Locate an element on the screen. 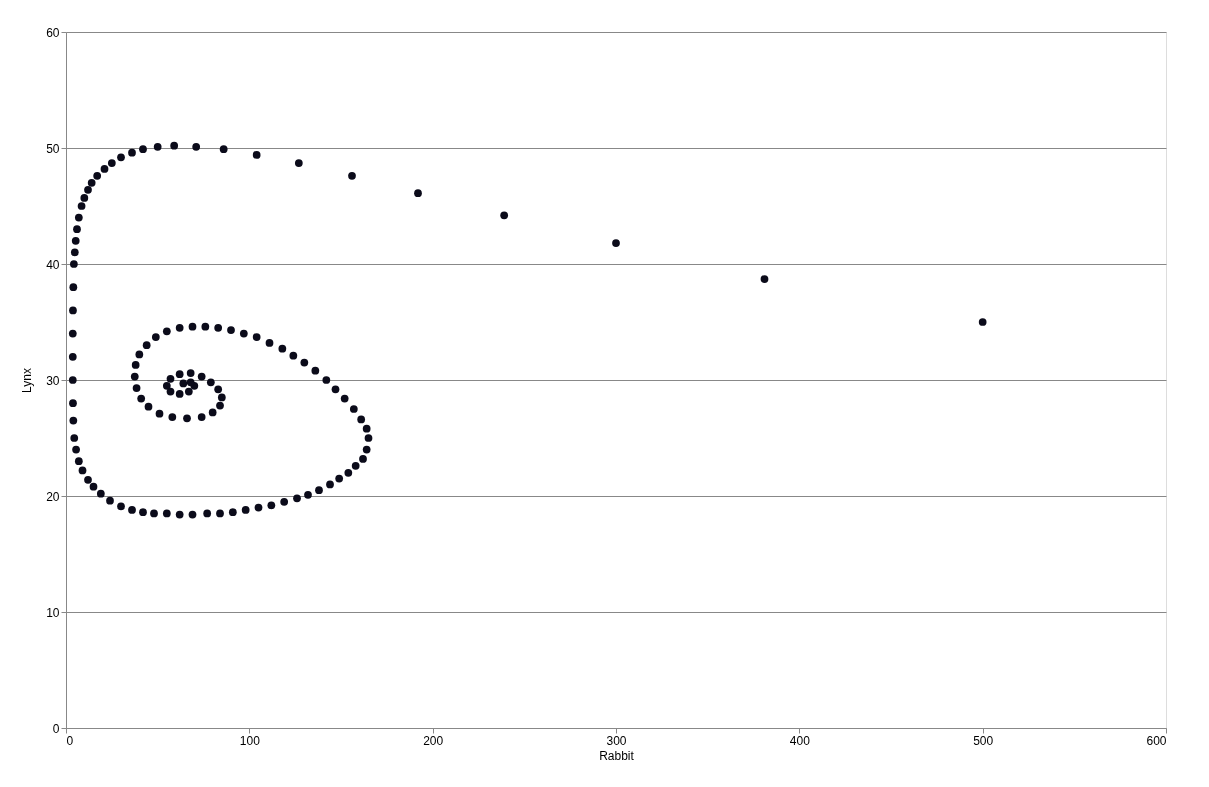 The image size is (1209, 787). y-tick-label: 10 is located at coordinates (53, 612).